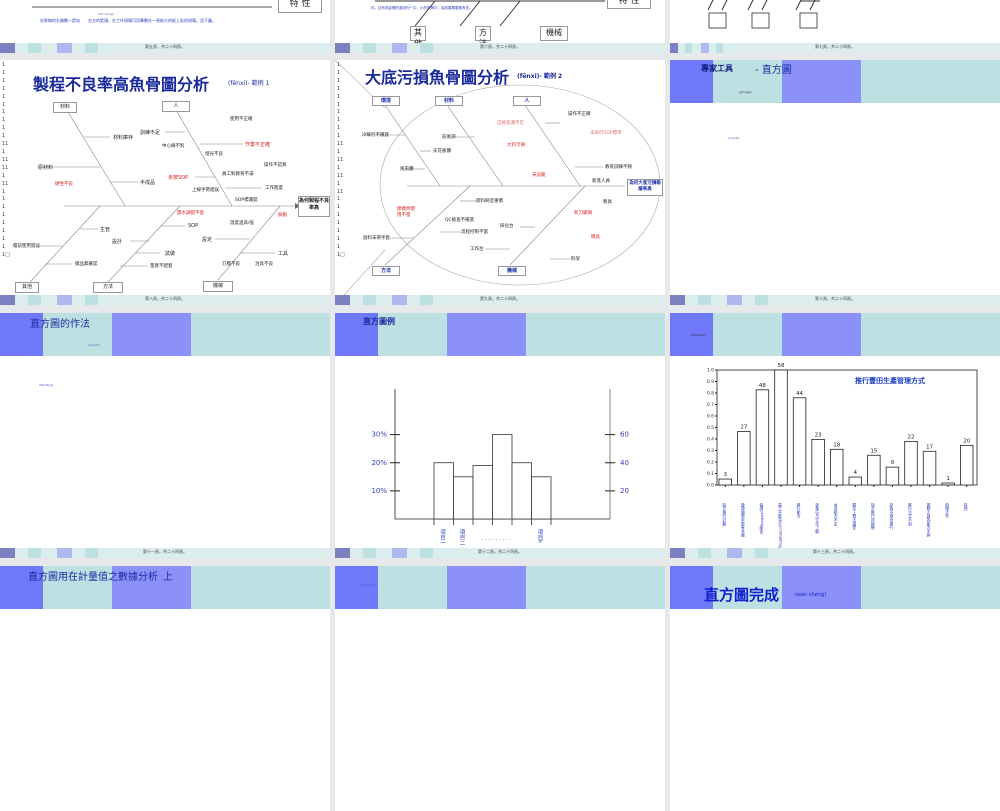  Describe the element at coordinates (811, 595) in the screenshot. I see `pinyin: (wán chéng)` at that location.